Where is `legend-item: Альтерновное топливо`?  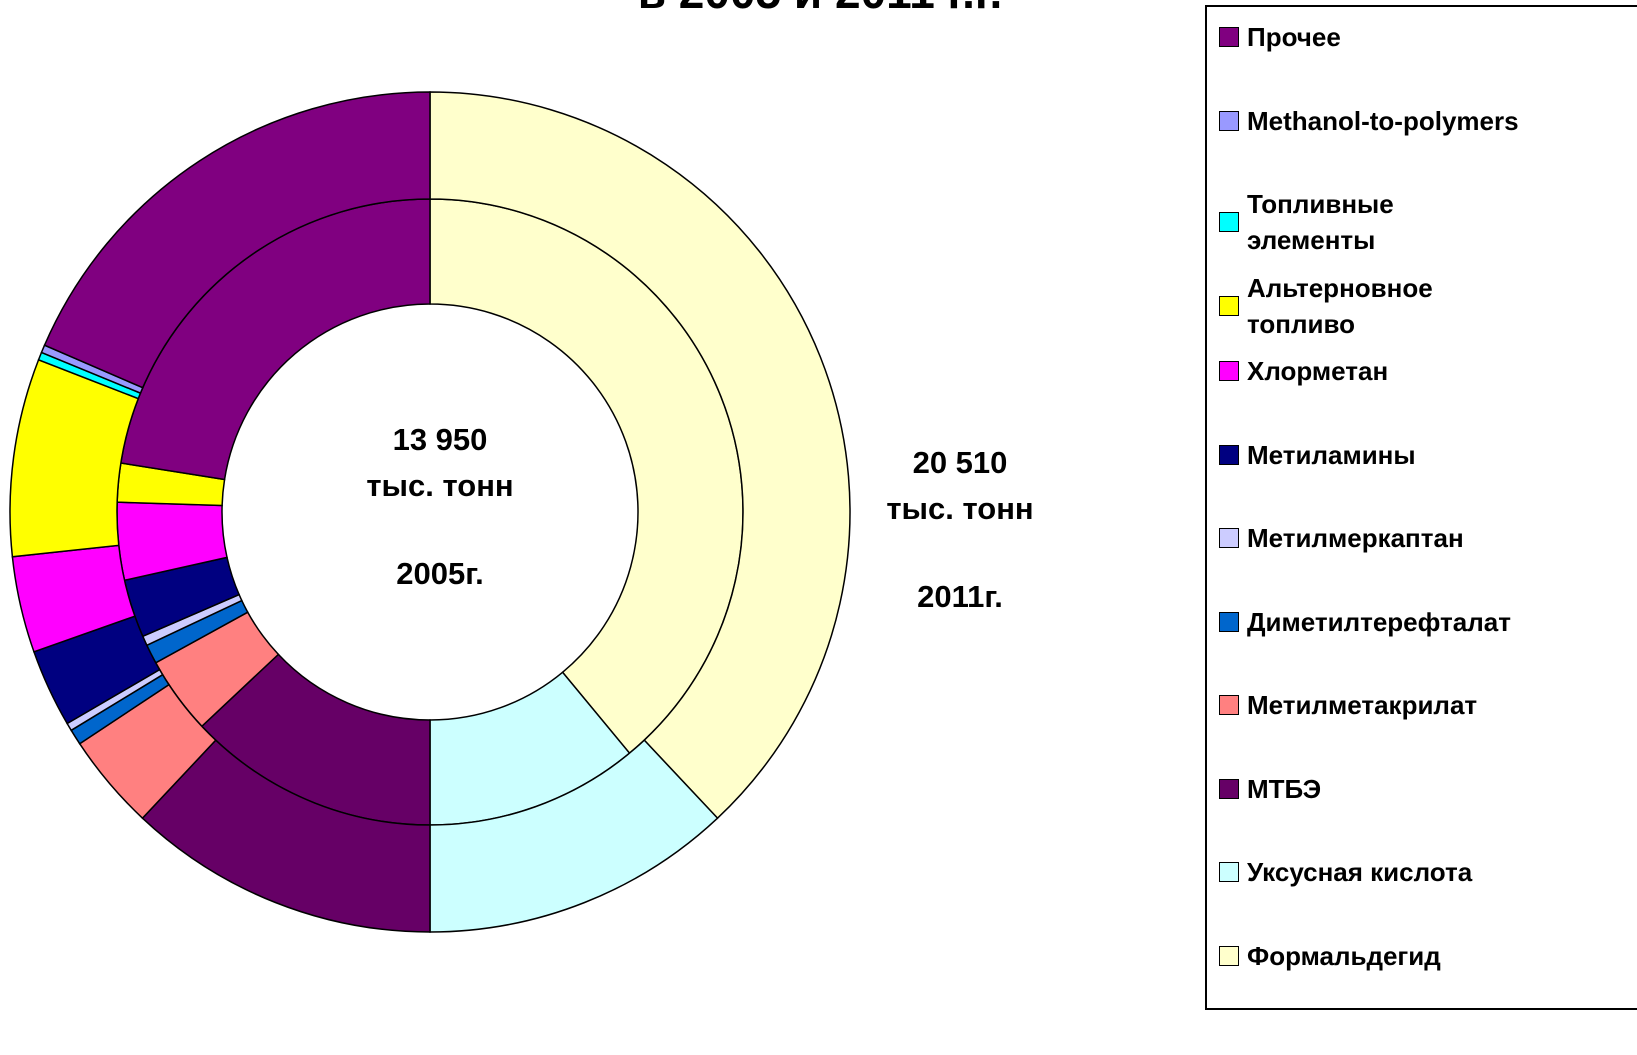 legend-item: Альтерновное топливо is located at coordinates (1326, 306).